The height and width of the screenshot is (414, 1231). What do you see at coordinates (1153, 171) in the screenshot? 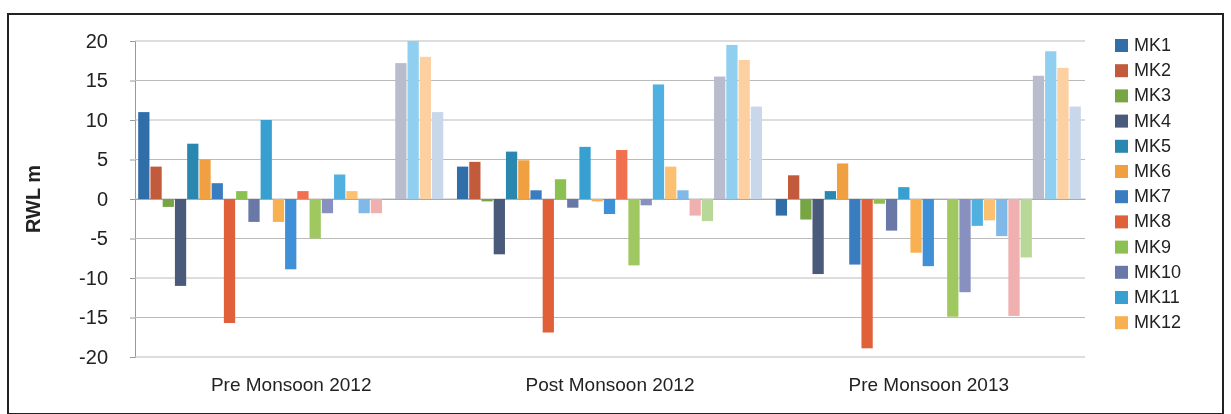
I see `legend-label: MK6` at bounding box center [1153, 171].